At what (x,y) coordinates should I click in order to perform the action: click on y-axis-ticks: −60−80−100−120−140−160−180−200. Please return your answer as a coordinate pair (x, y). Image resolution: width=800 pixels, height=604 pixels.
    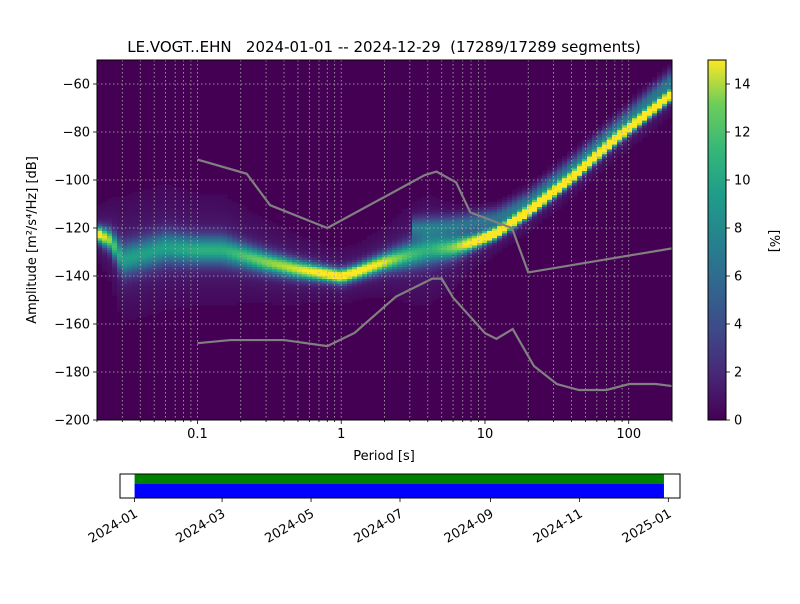
    Looking at the image, I should click on (75, 253).